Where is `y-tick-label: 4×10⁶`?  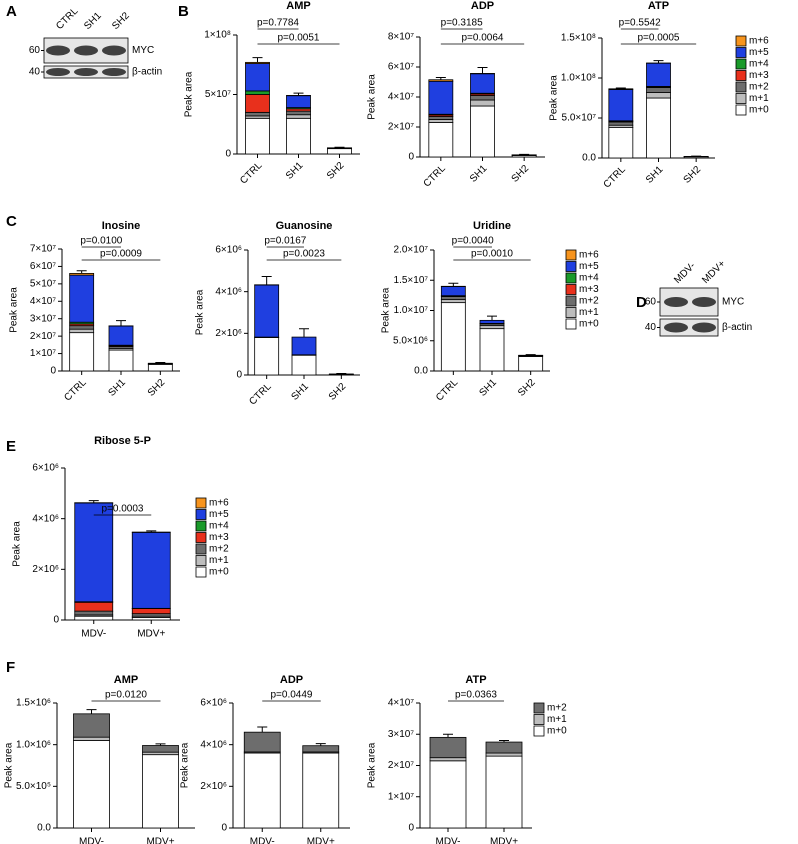 y-tick-label: 4×10⁶ is located at coordinates (213, 744).